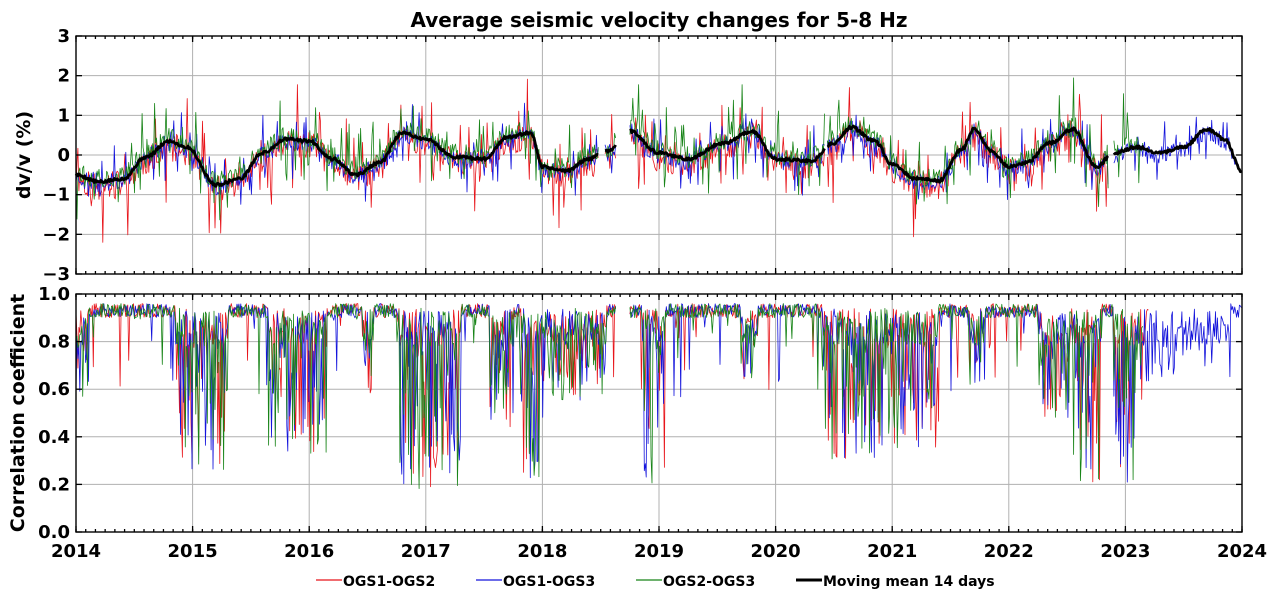 The image size is (1280, 607). I want to click on x-tick-label: 2016, so click(309, 551).